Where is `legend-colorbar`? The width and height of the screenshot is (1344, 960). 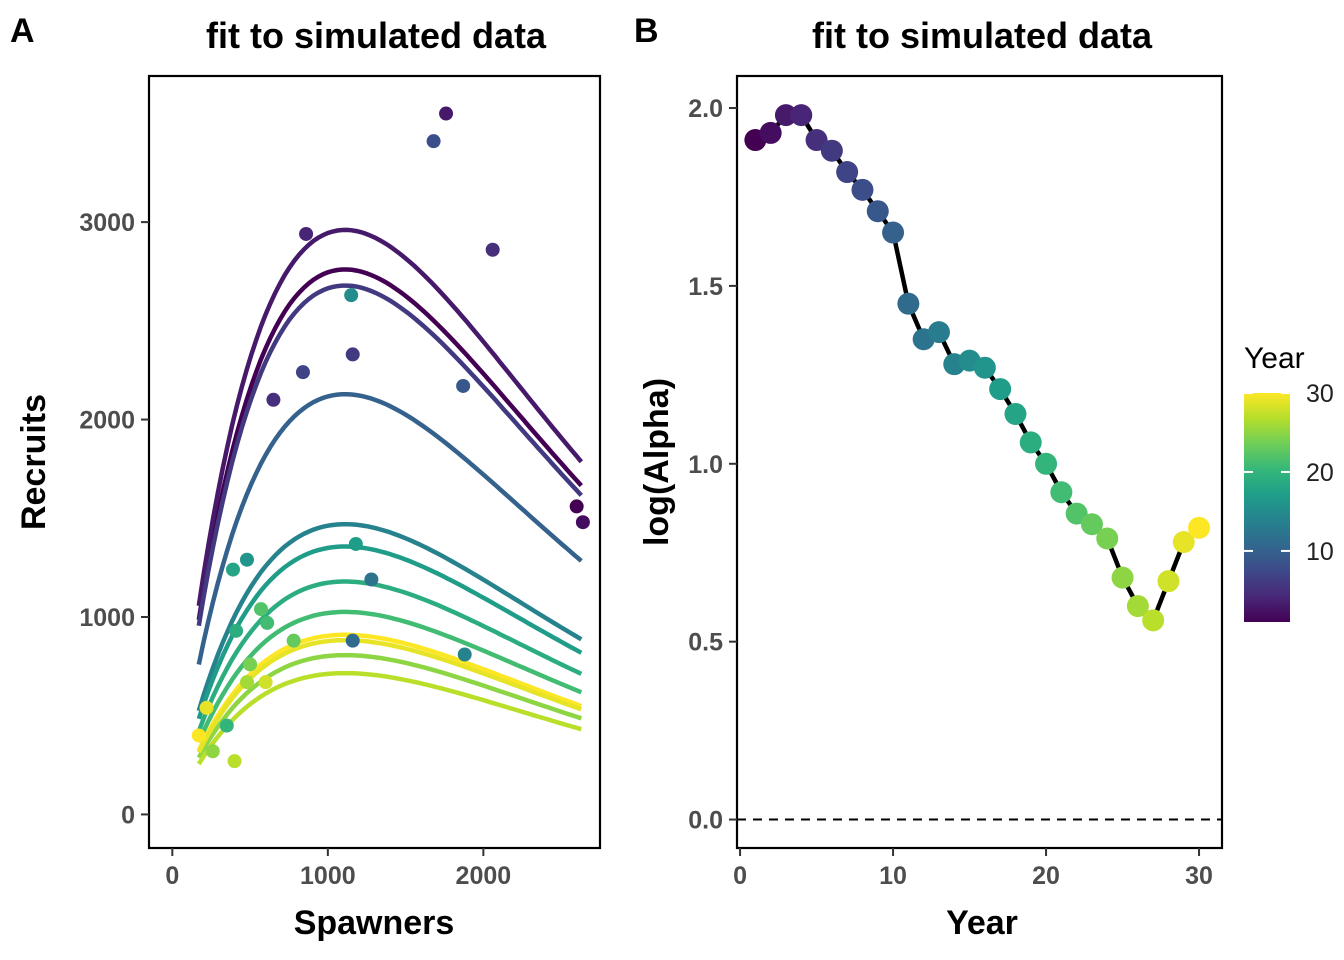
legend-colorbar is located at coordinates (1267, 507).